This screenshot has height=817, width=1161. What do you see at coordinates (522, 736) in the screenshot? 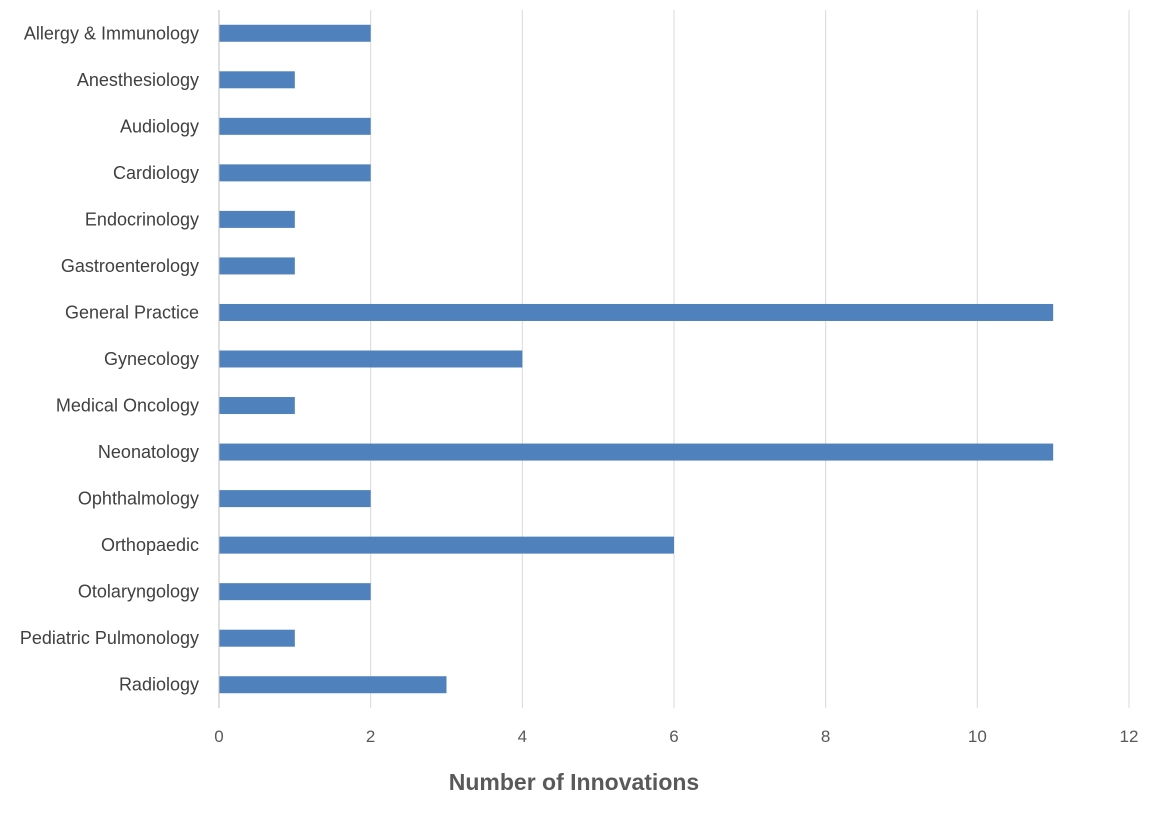
I see `x-tick-label: 4` at bounding box center [522, 736].